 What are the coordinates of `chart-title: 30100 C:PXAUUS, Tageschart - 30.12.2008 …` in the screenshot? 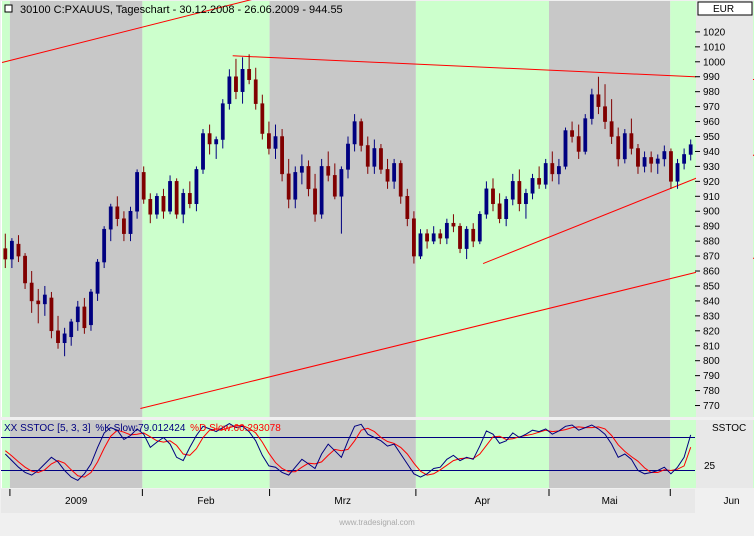 It's located at (181, 10).